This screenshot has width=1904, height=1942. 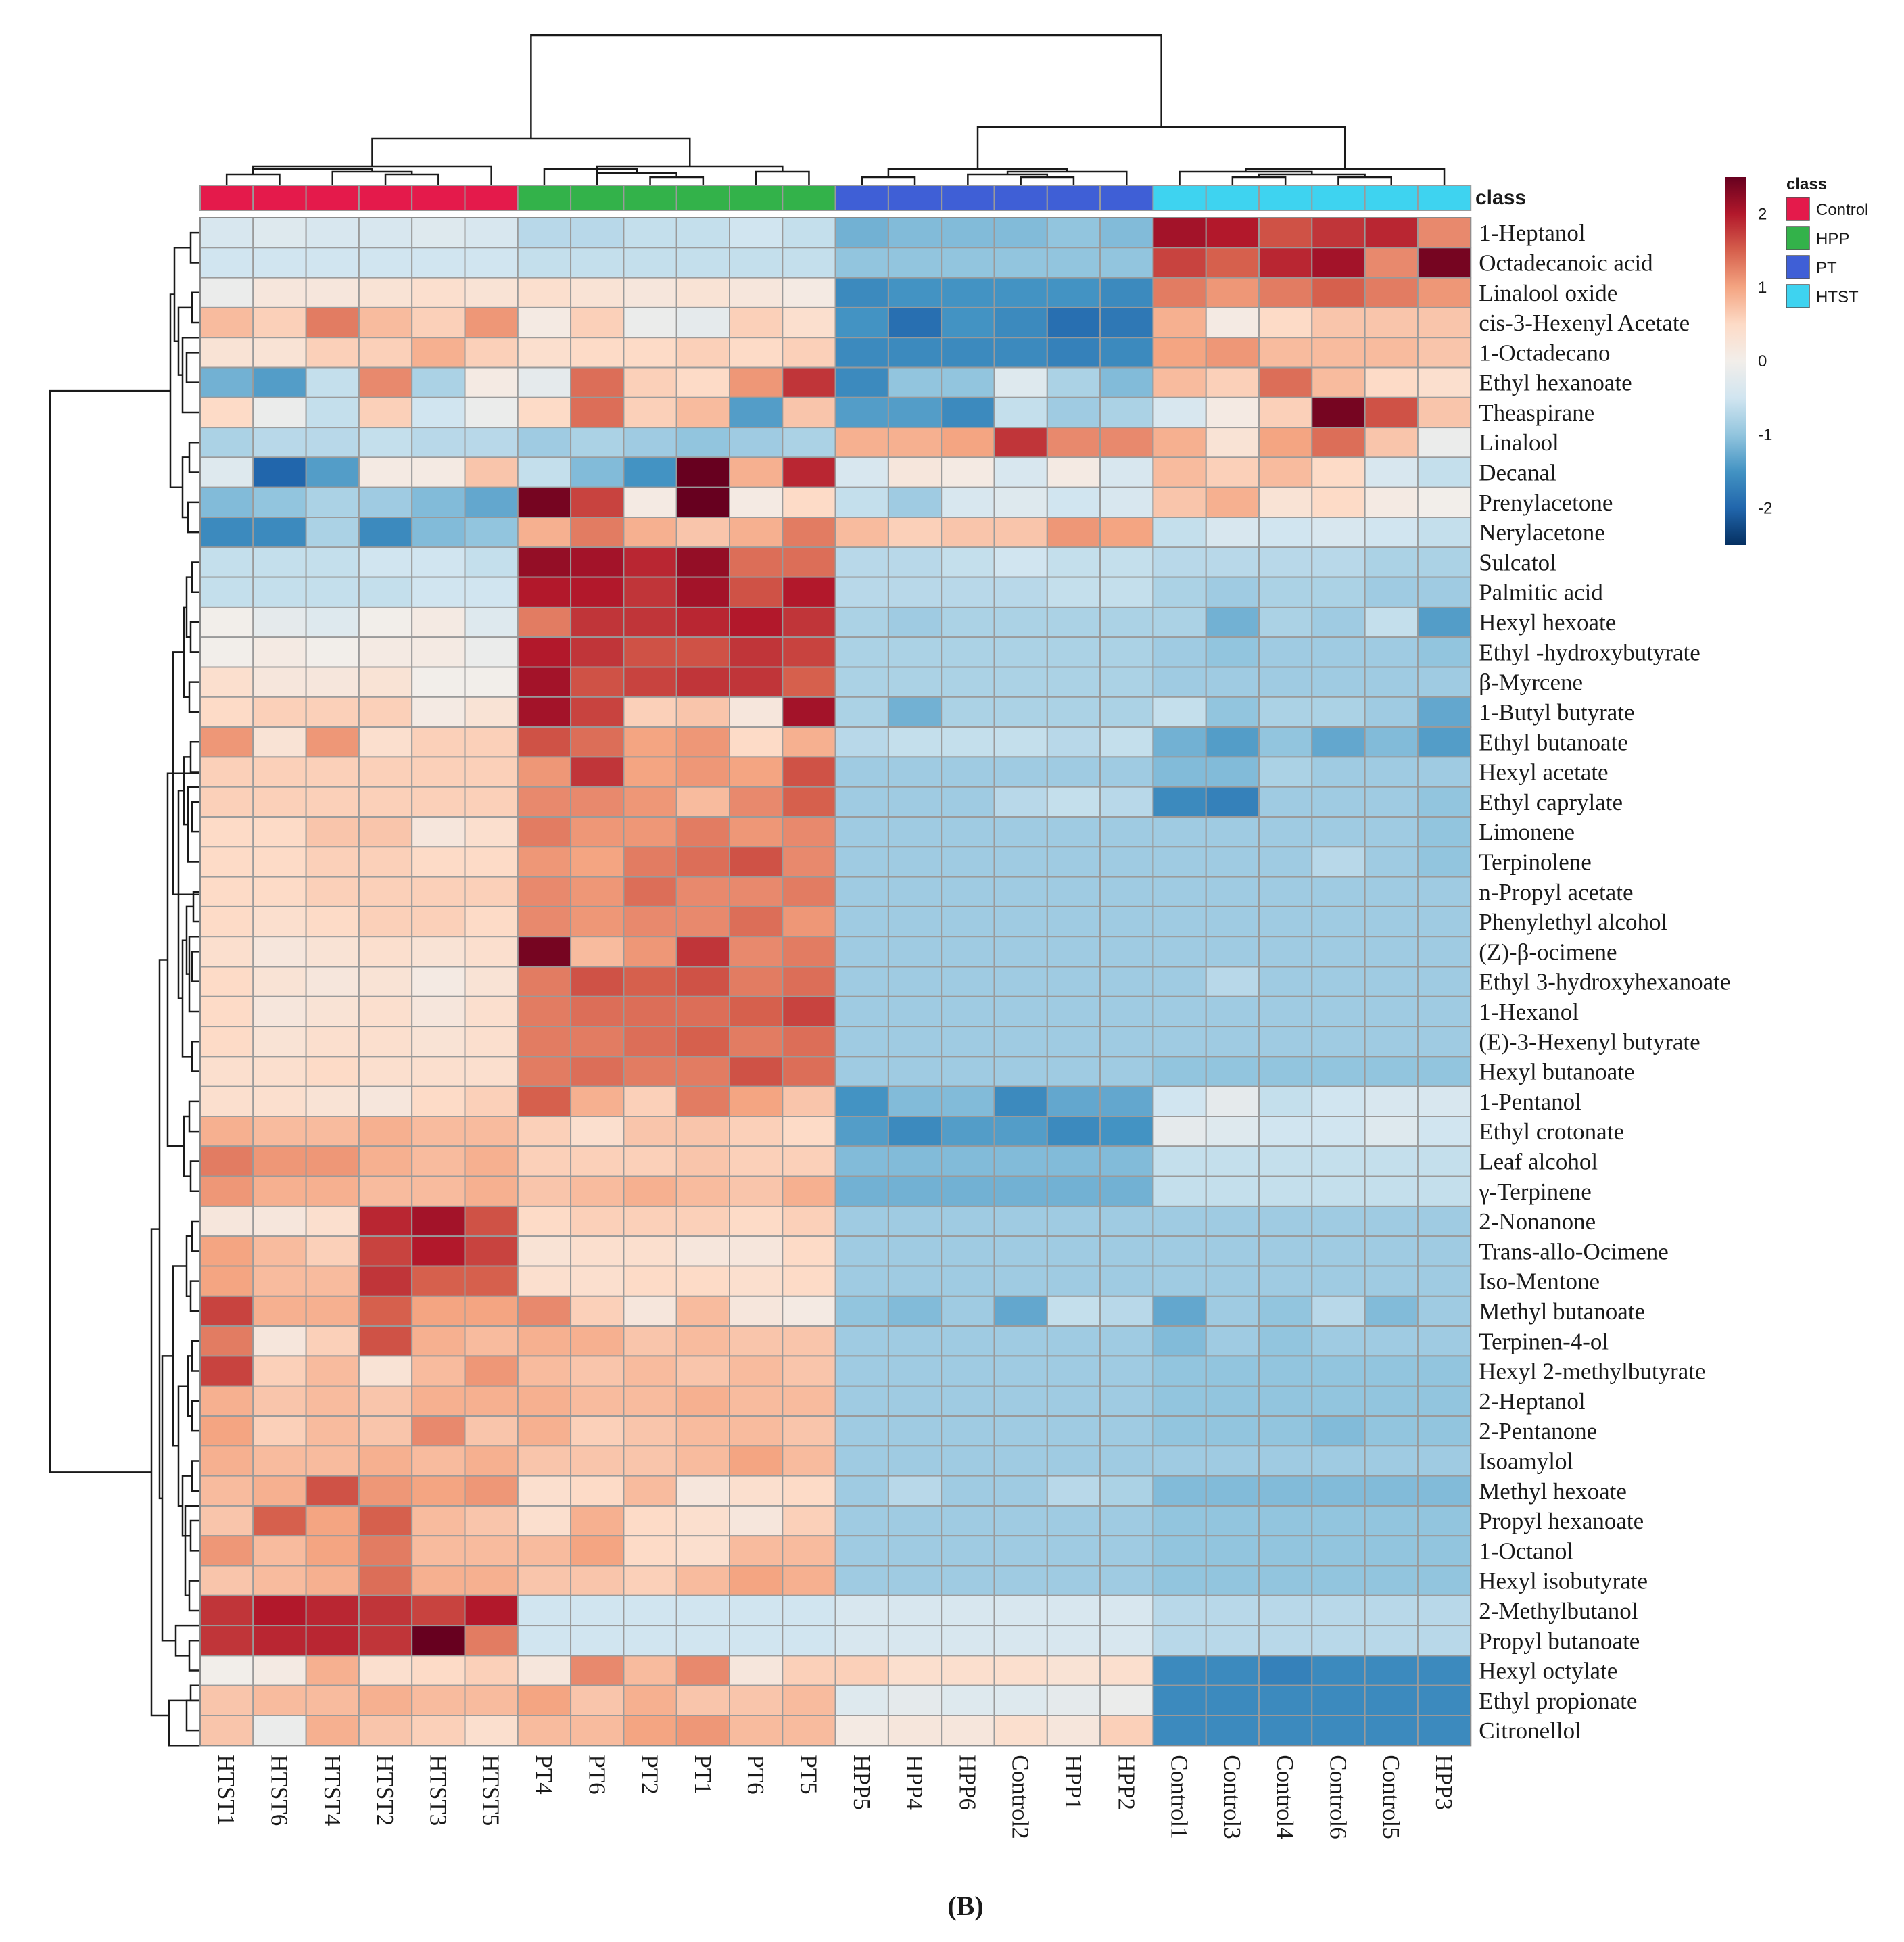 I want to click on row-label: Octadecanoic acid, so click(x=1566, y=263).